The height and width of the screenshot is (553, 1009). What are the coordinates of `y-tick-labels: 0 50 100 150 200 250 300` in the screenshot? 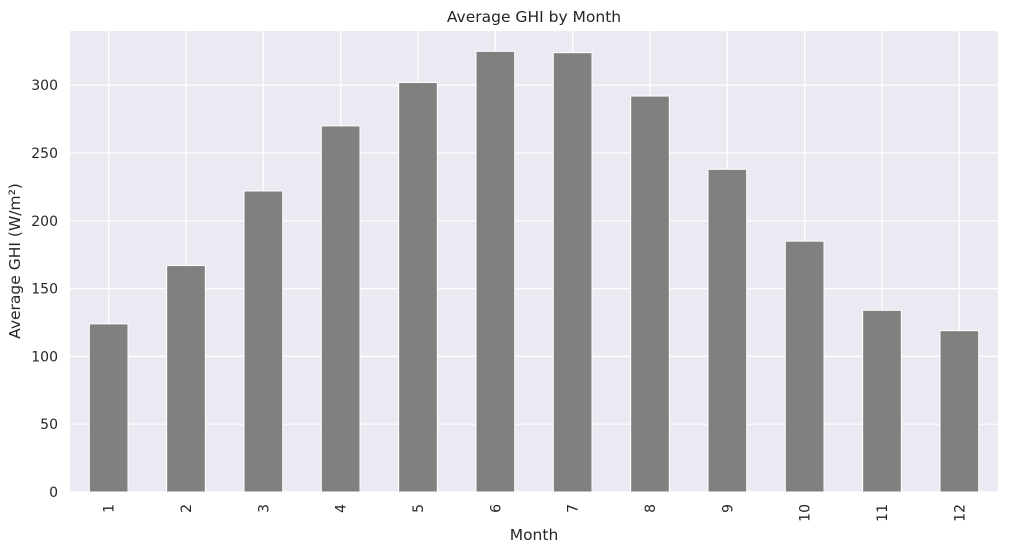 It's located at (44, 289).